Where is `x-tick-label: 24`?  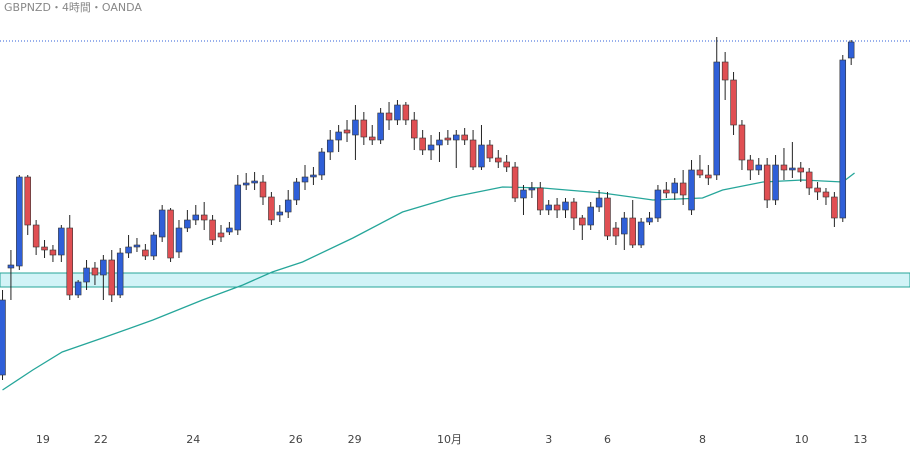
x-tick-label: 24 is located at coordinates (193, 439).